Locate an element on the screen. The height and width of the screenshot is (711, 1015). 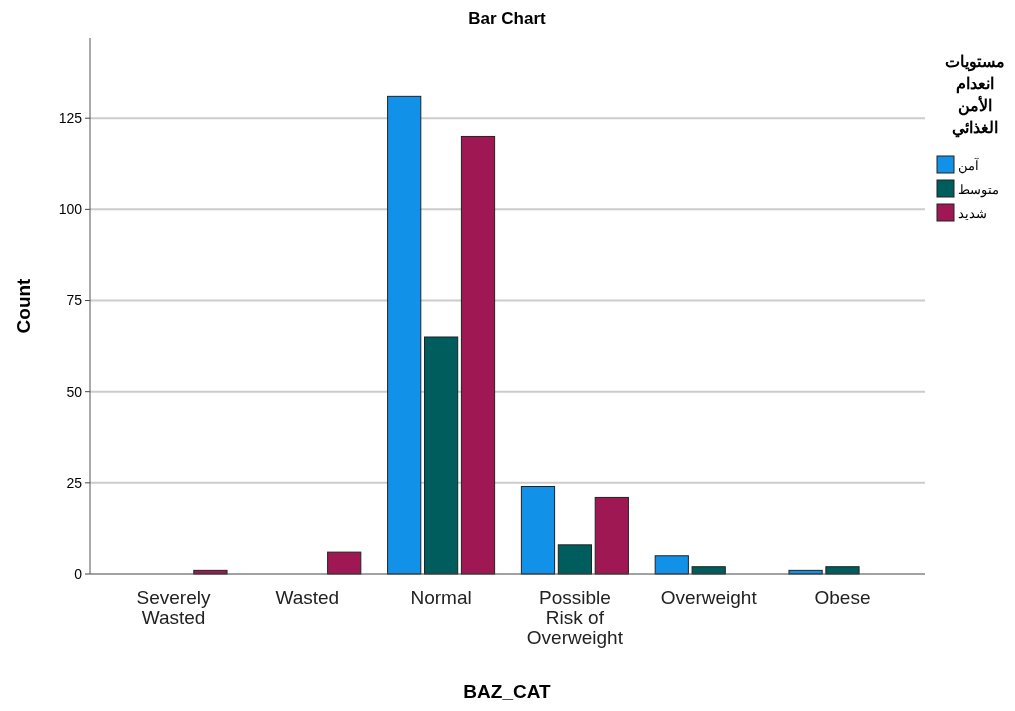
y-tick-label: 25 is located at coordinates (74, 482).